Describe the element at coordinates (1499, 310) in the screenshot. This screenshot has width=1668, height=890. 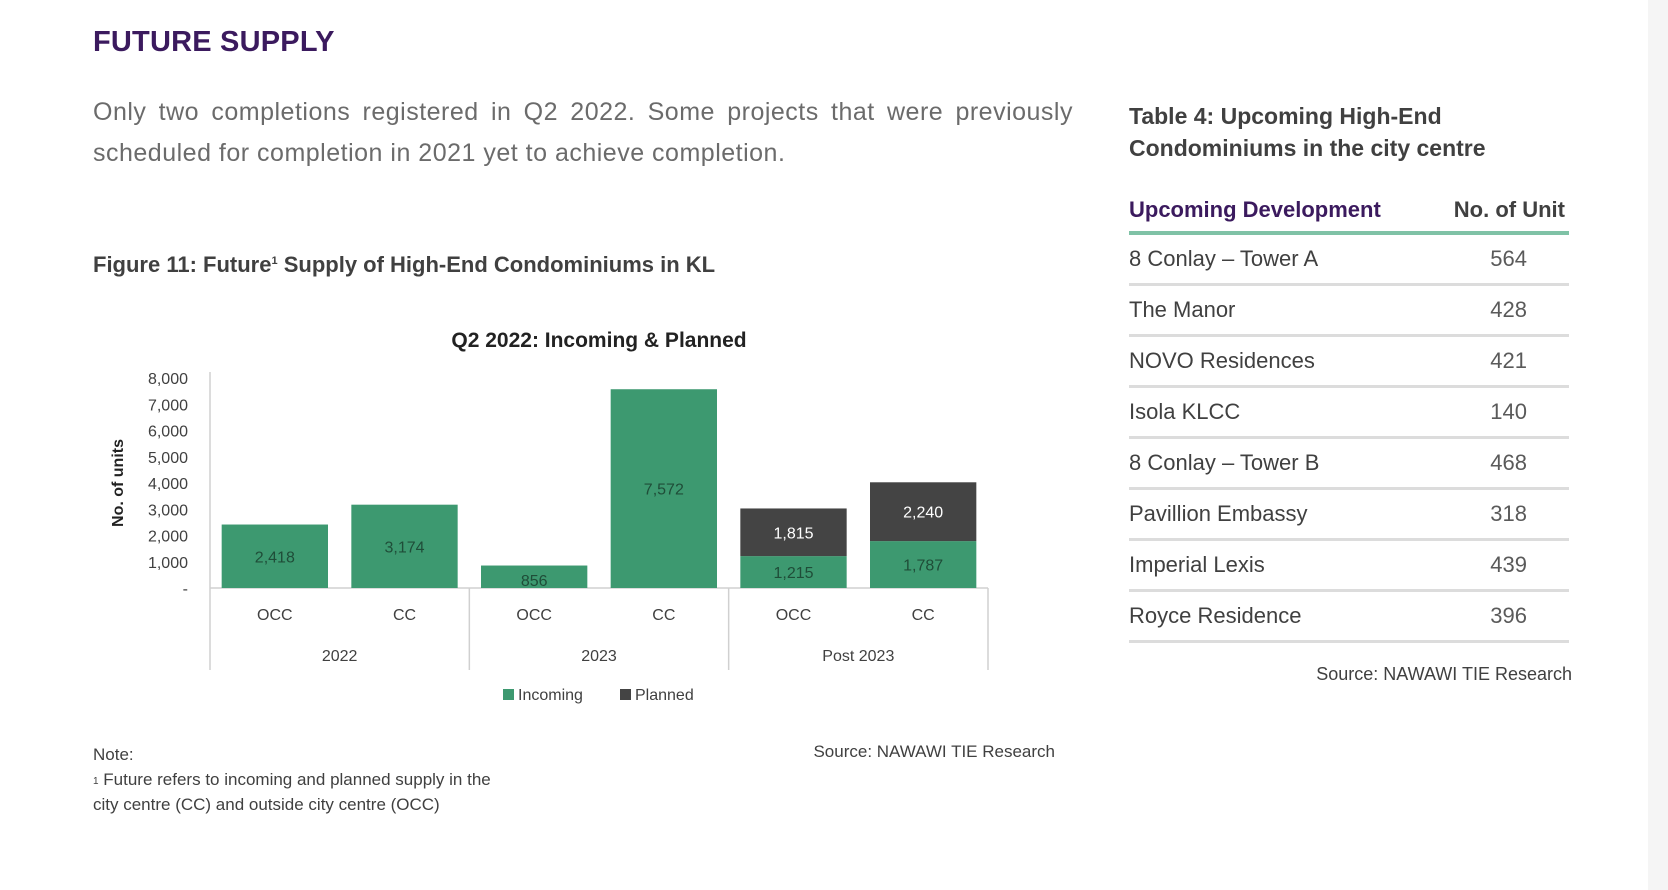
I see `unit-count: 428` at that location.